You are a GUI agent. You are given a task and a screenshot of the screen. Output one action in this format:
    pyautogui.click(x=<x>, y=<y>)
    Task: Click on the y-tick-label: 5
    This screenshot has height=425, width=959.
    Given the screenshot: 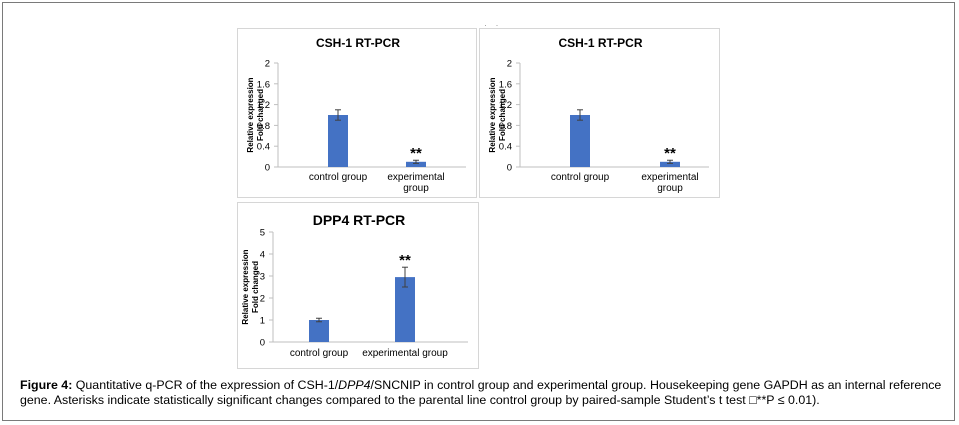 What is the action you would take?
    pyautogui.click(x=262, y=233)
    